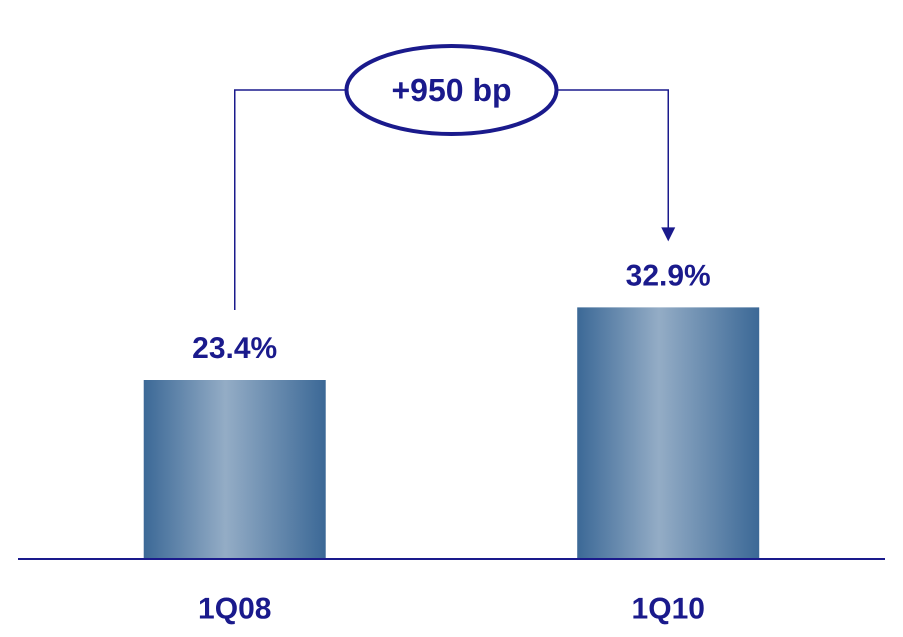 This screenshot has width=903, height=637. Describe the element at coordinates (451, 90) in the screenshot. I see `text: +950 bp` at that location.